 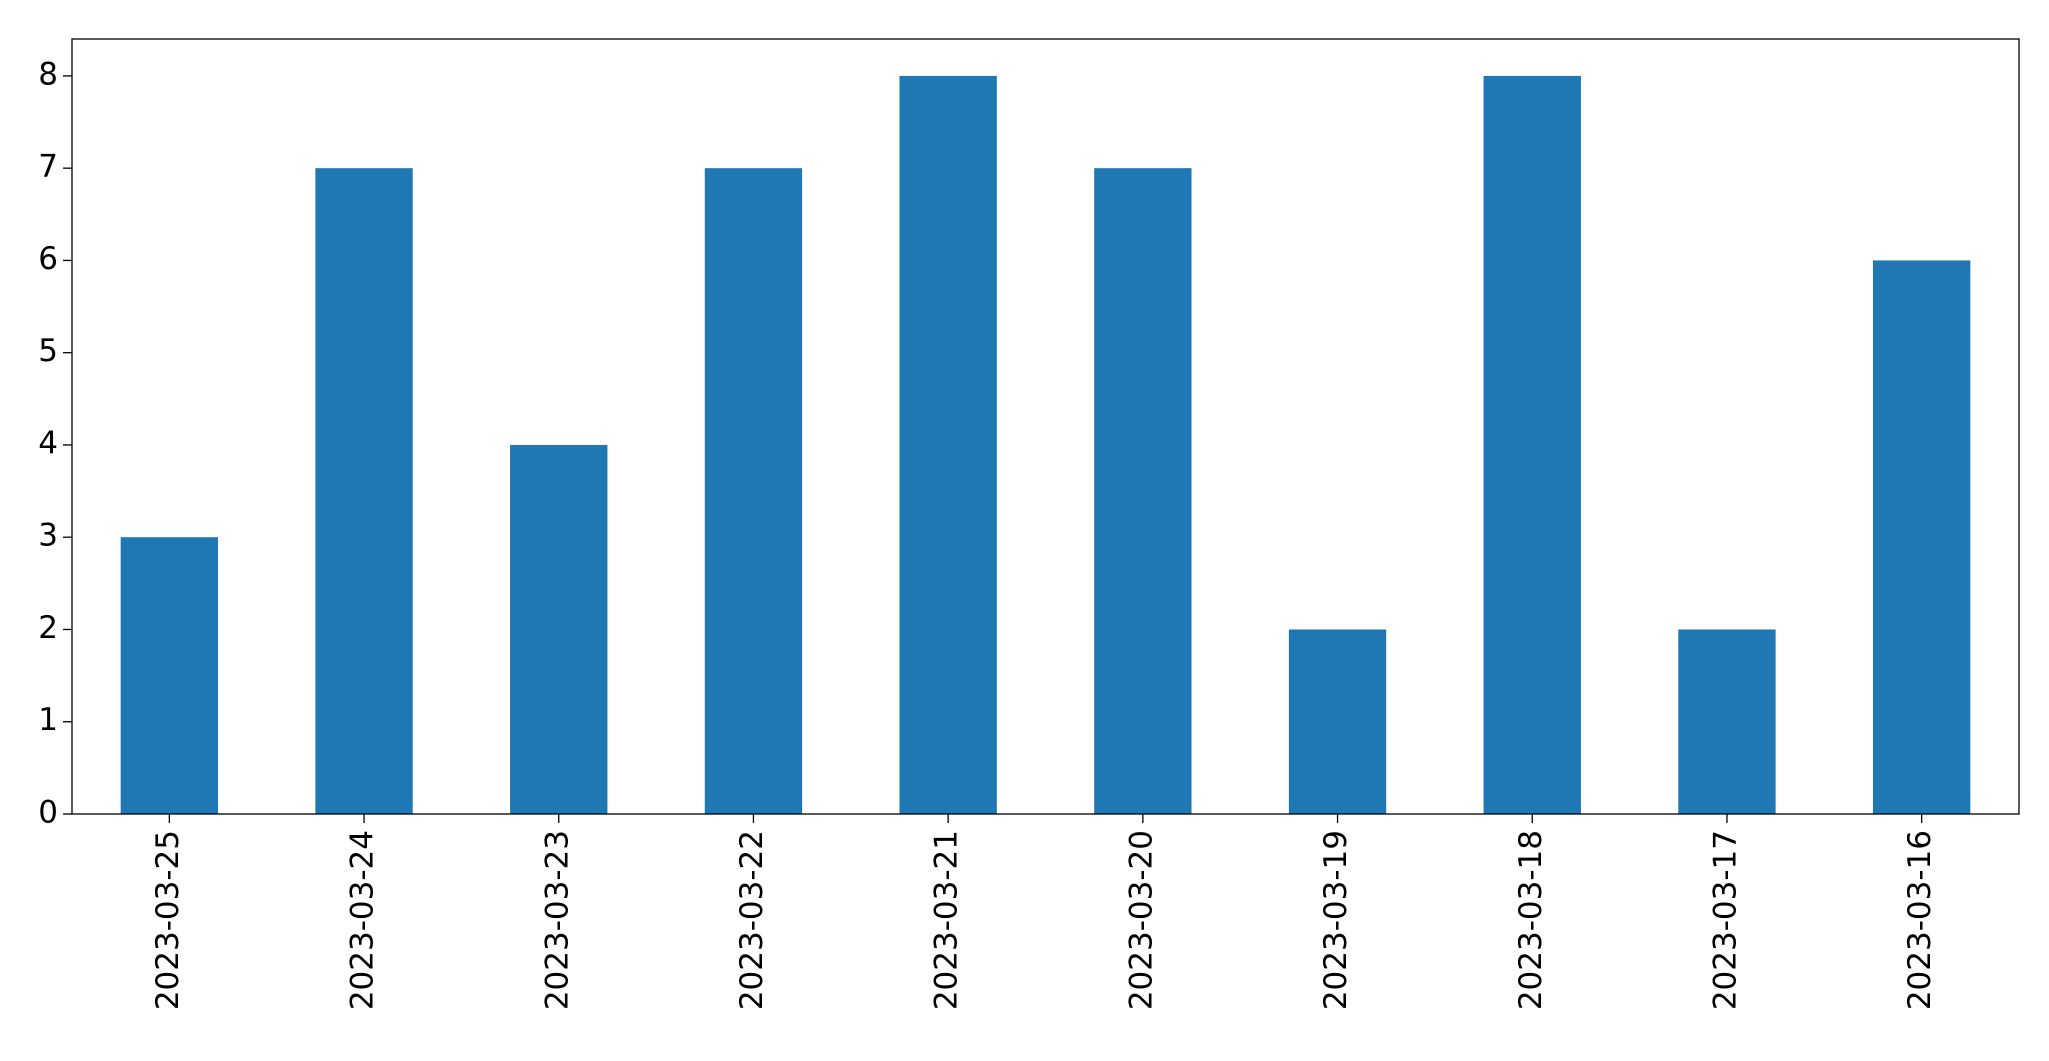 I want to click on y-tick-label: 2, so click(x=48, y=628).